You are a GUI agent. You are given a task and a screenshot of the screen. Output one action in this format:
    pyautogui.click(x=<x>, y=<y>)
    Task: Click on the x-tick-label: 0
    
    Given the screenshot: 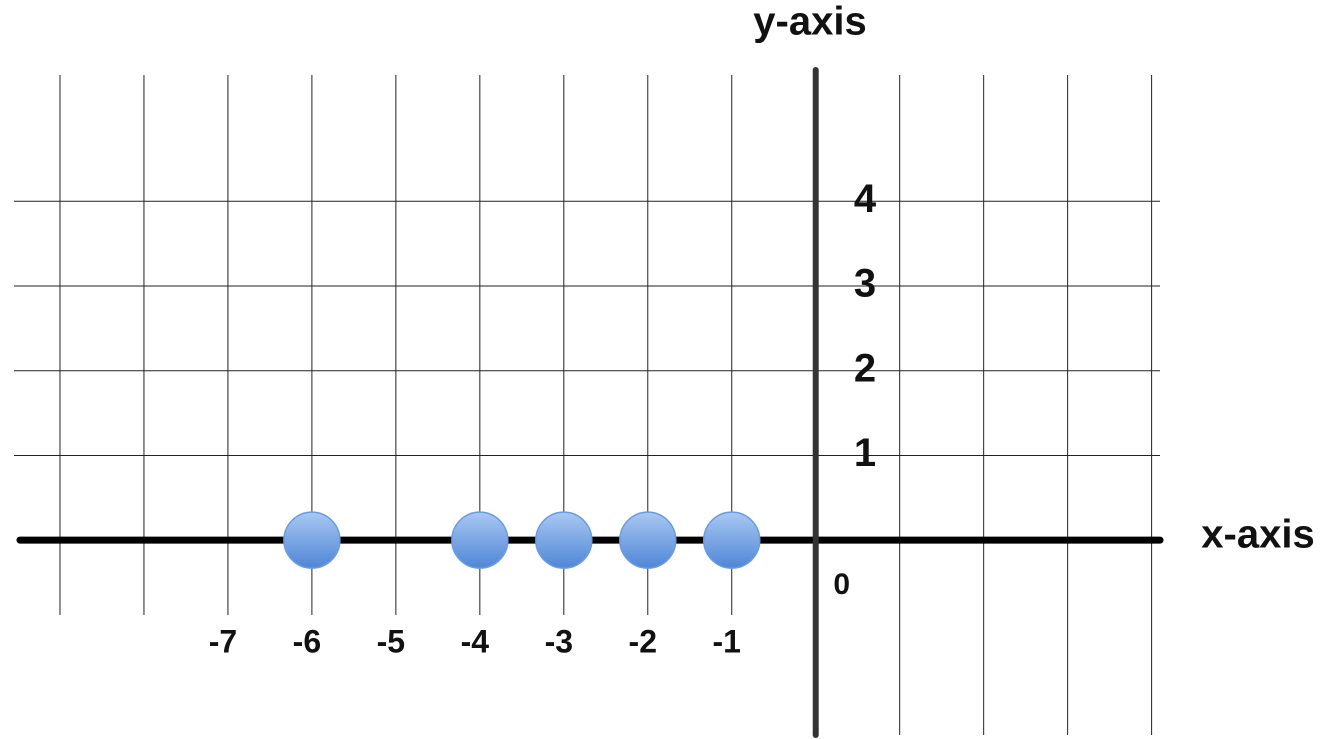 What is the action you would take?
    pyautogui.click(x=841, y=584)
    